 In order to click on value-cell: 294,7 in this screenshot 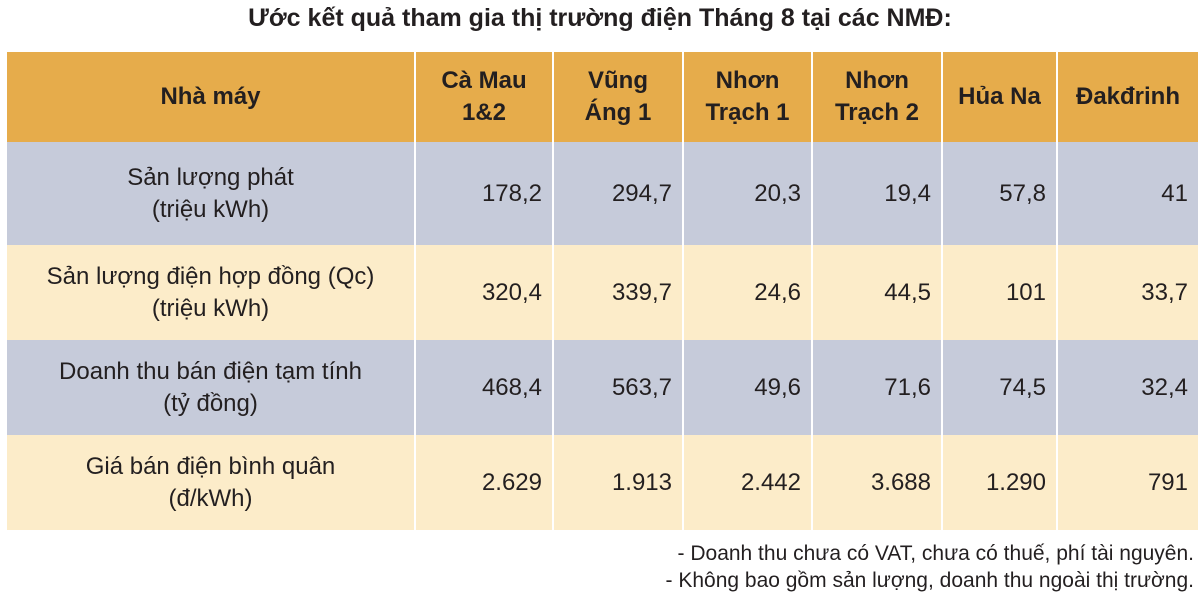, I will do `click(617, 193)`.